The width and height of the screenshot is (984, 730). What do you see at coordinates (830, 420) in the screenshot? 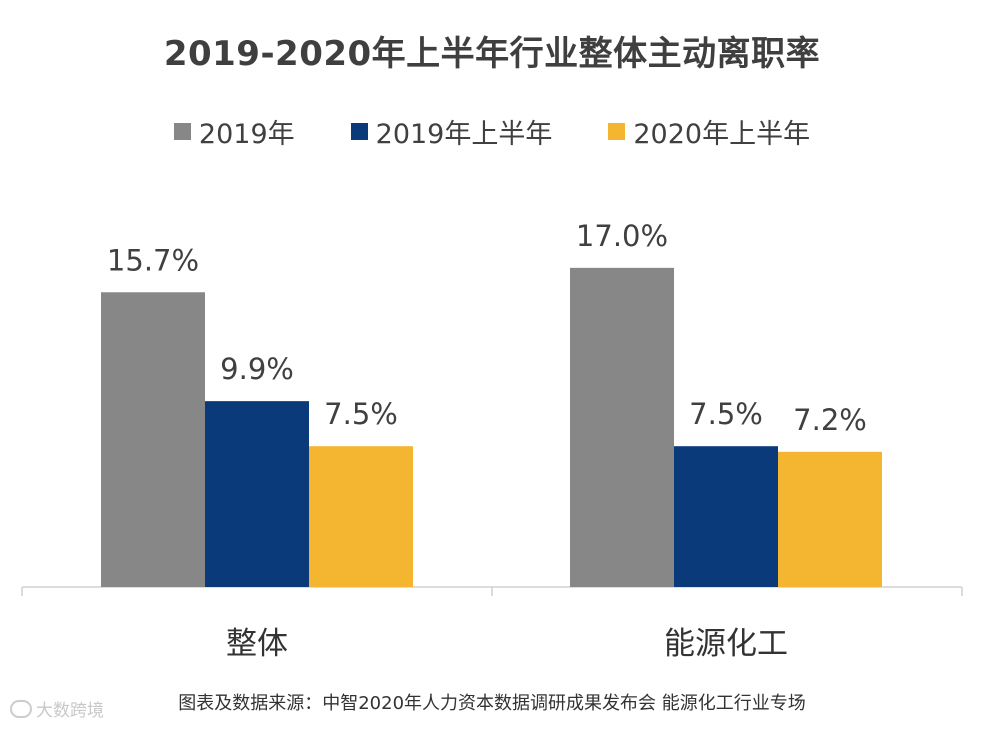
I see `data-label-1-2: 7.2%` at bounding box center [830, 420].